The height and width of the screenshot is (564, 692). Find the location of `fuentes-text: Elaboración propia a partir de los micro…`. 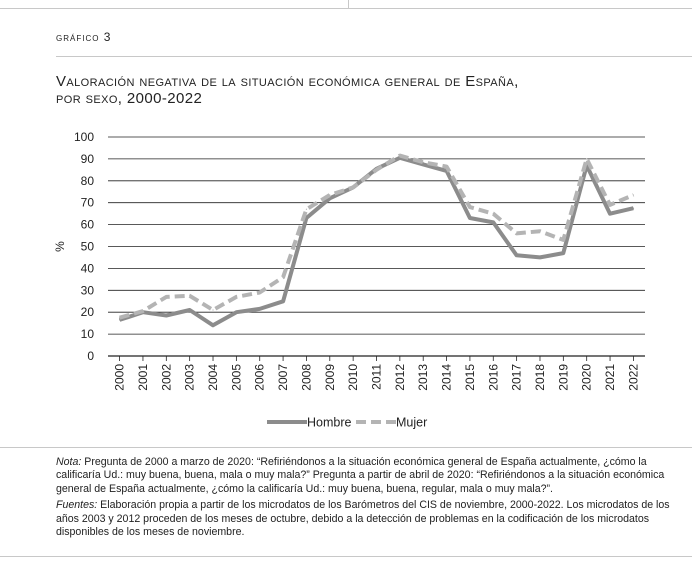

fuentes-text: Elaboración propia a partir de los micro… is located at coordinates (363, 519).